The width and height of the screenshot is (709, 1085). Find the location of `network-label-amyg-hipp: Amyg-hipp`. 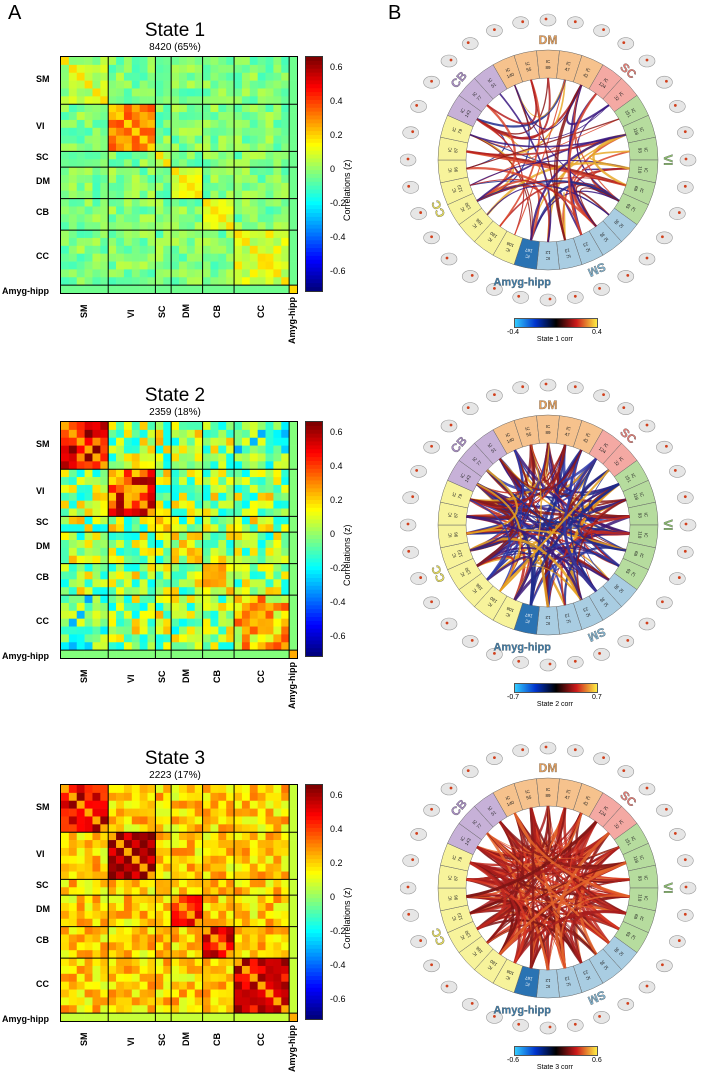

network-label-amyg-hipp: Amyg-hipp is located at coordinates (522, 647).